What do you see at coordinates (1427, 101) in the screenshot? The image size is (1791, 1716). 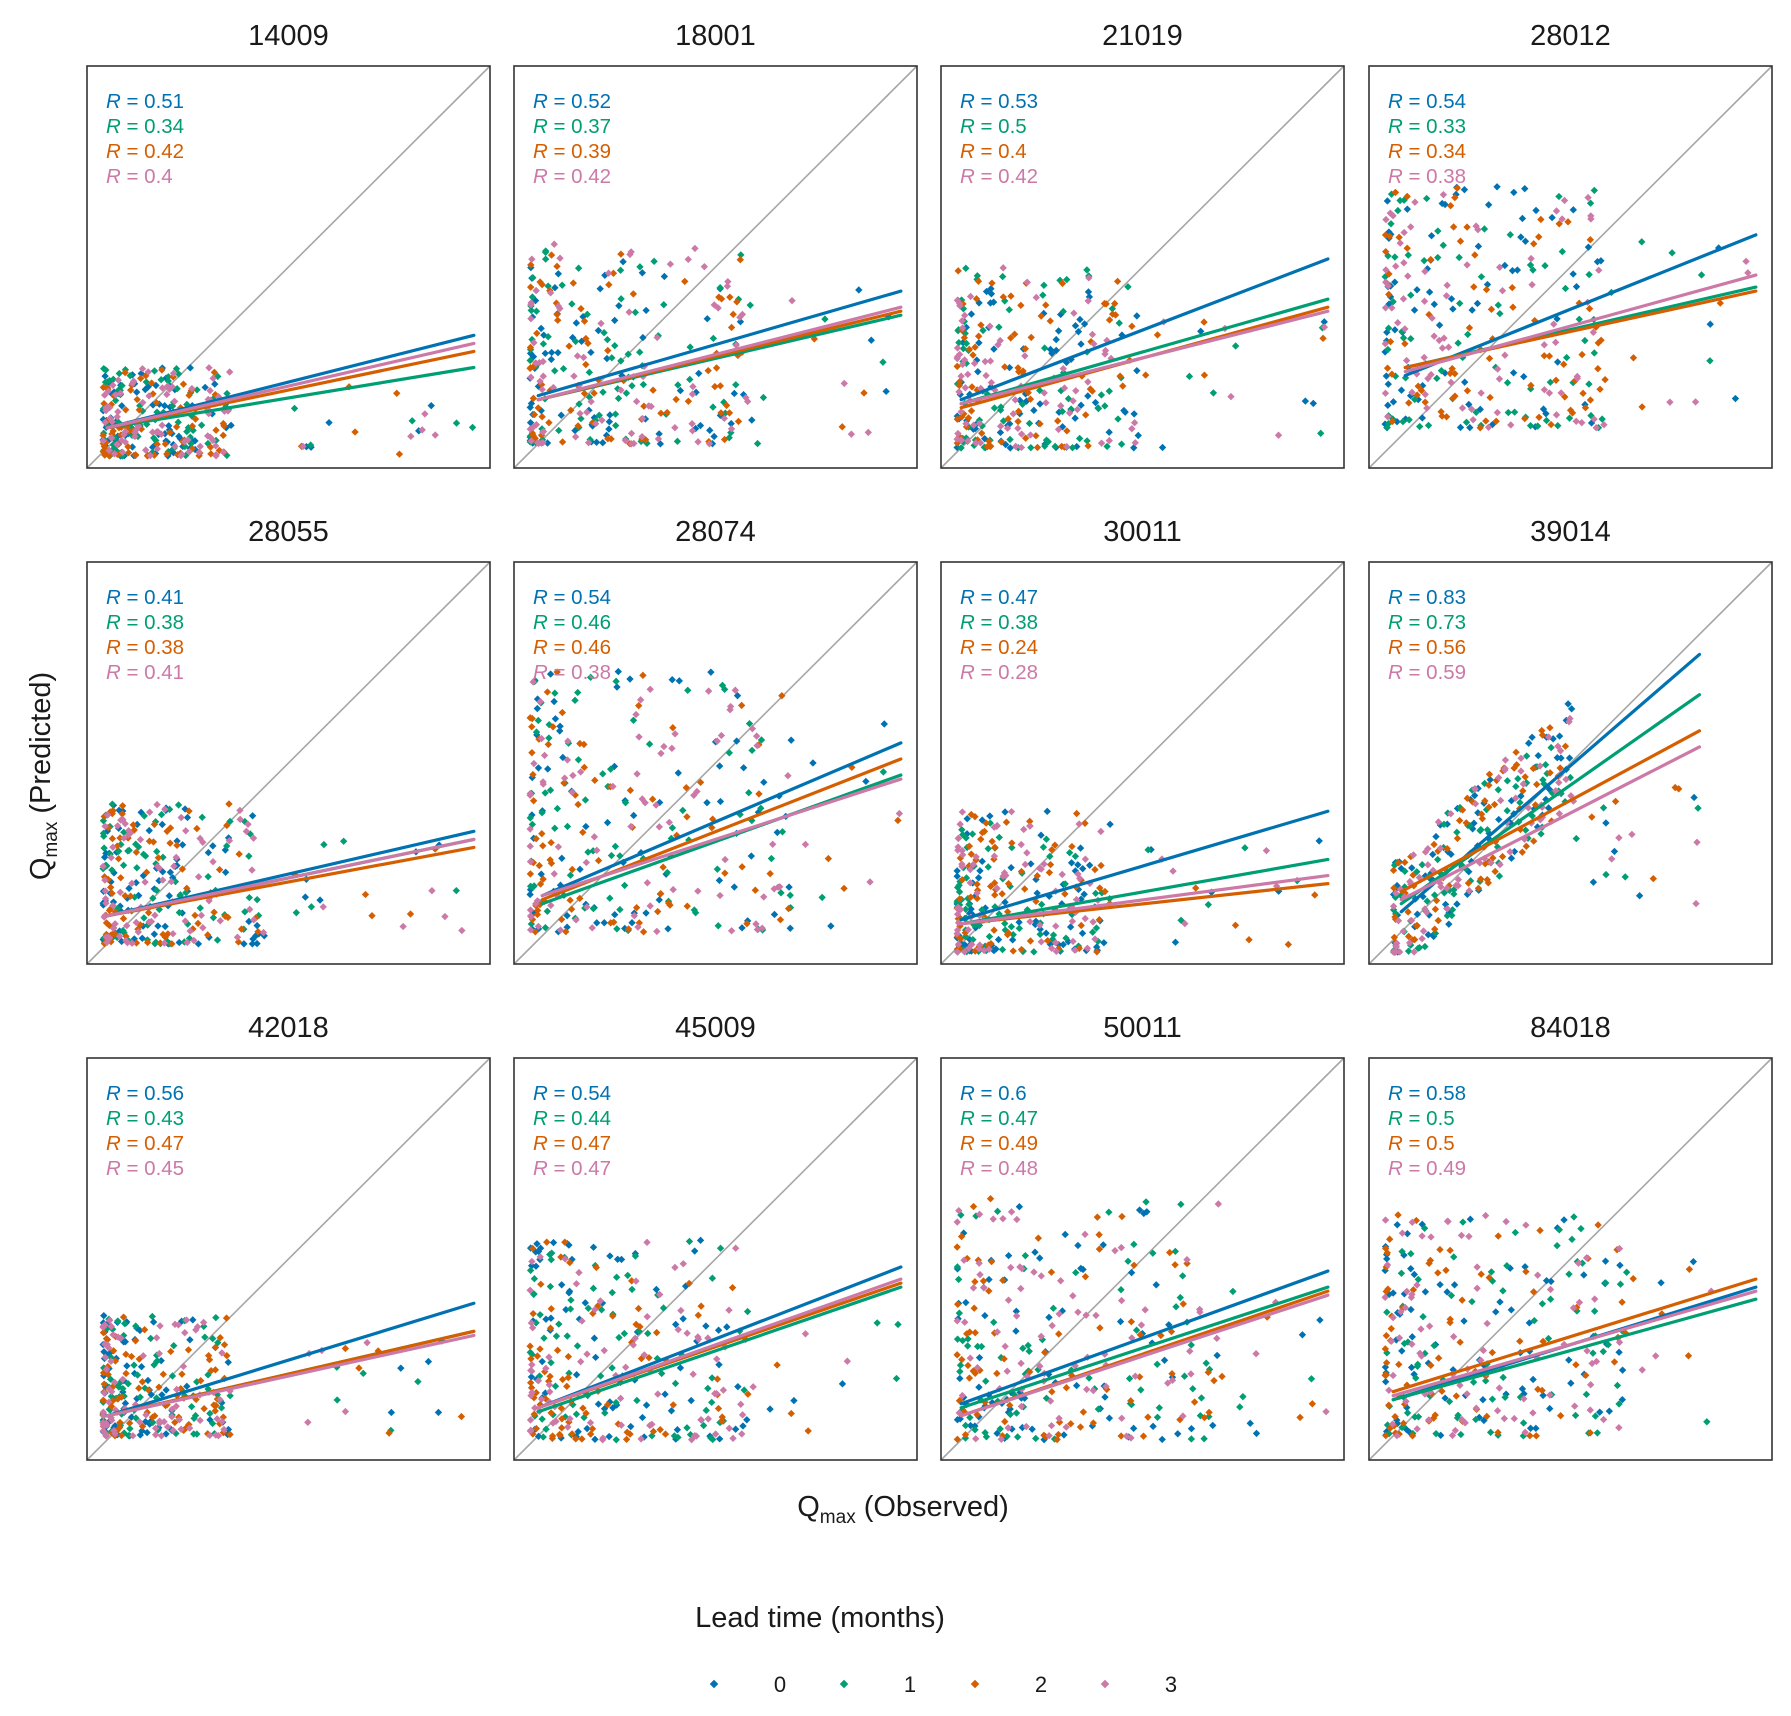 I see `r-value-label: R = 0.54` at bounding box center [1427, 101].